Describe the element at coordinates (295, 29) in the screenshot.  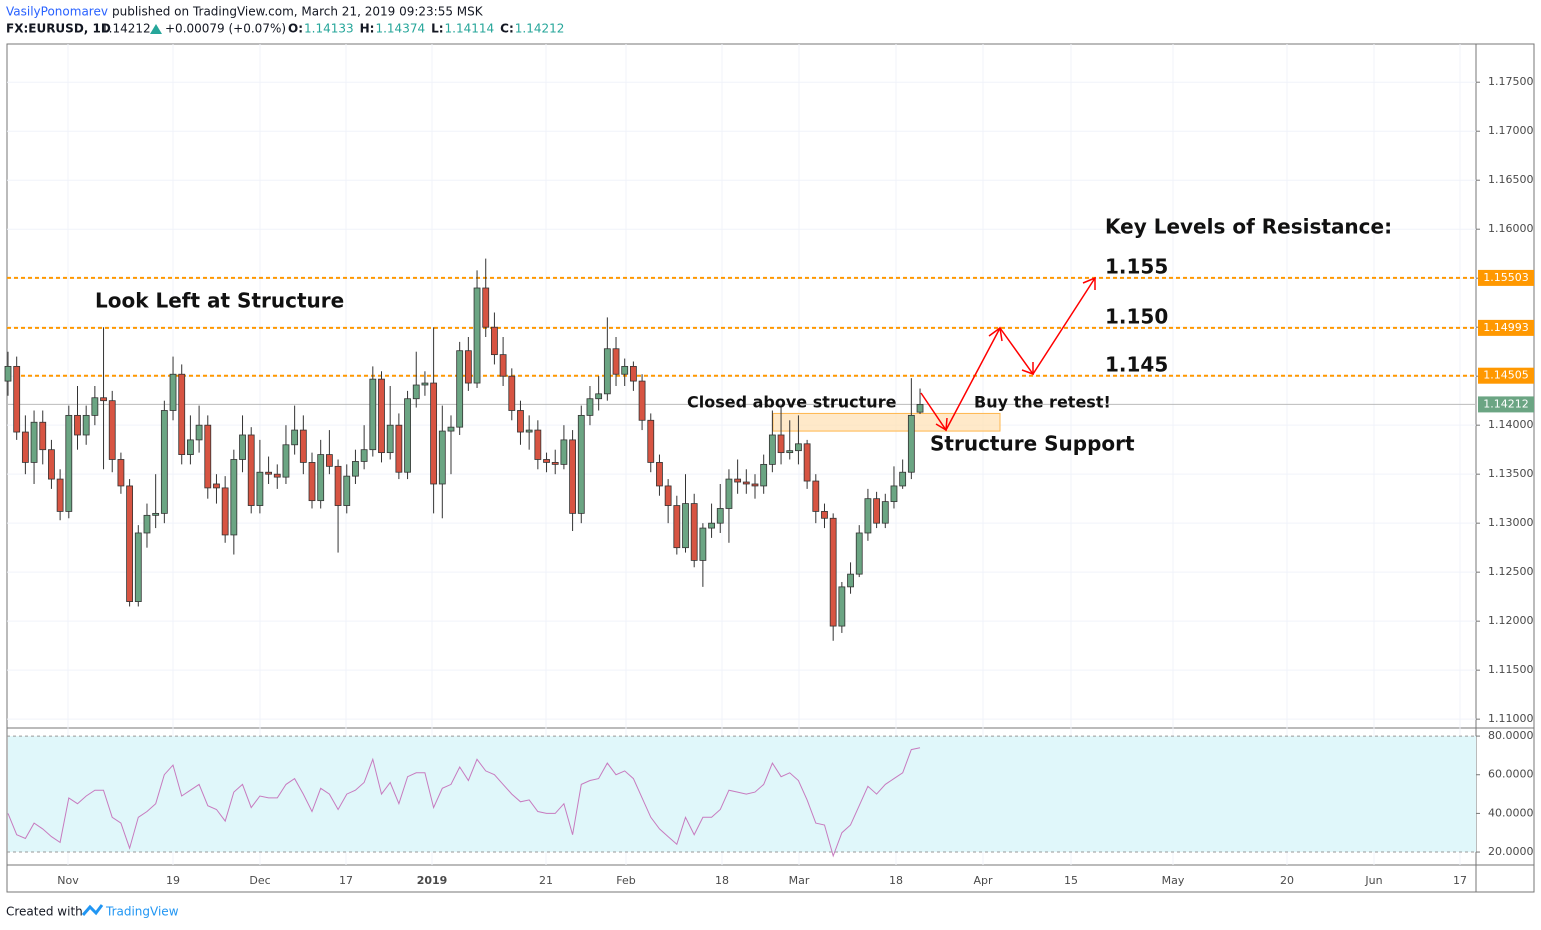
I see `ohlc-key: O:` at that location.